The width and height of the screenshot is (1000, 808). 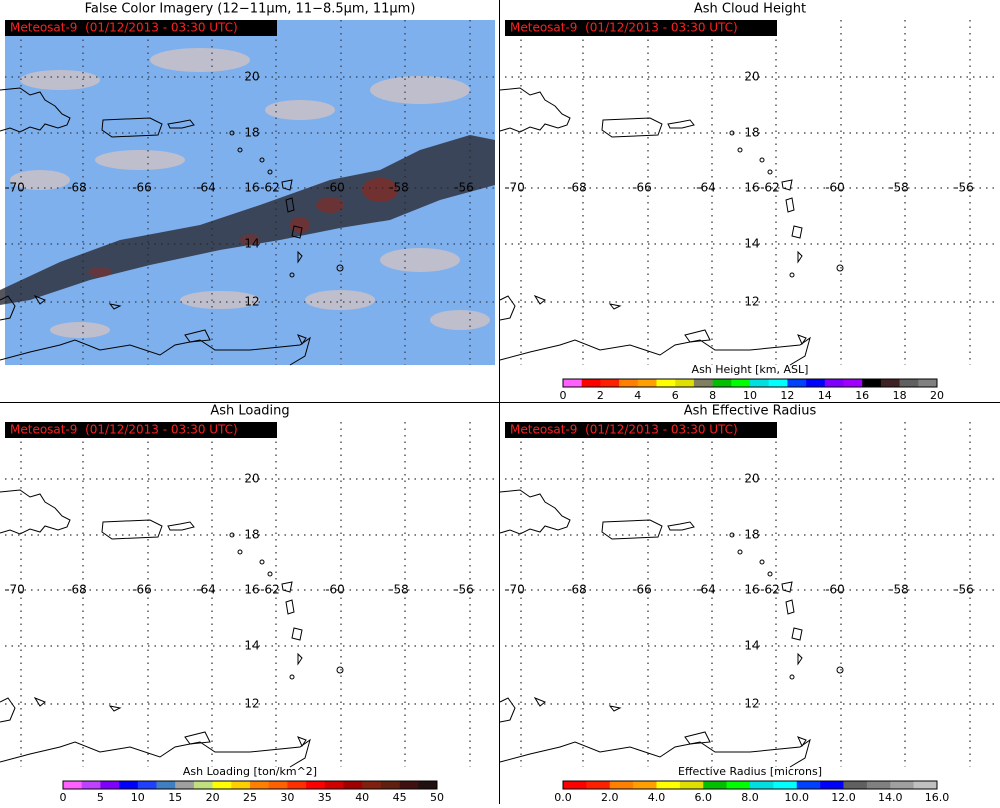 I want to click on latitude-label: 18, so click(x=251, y=535).